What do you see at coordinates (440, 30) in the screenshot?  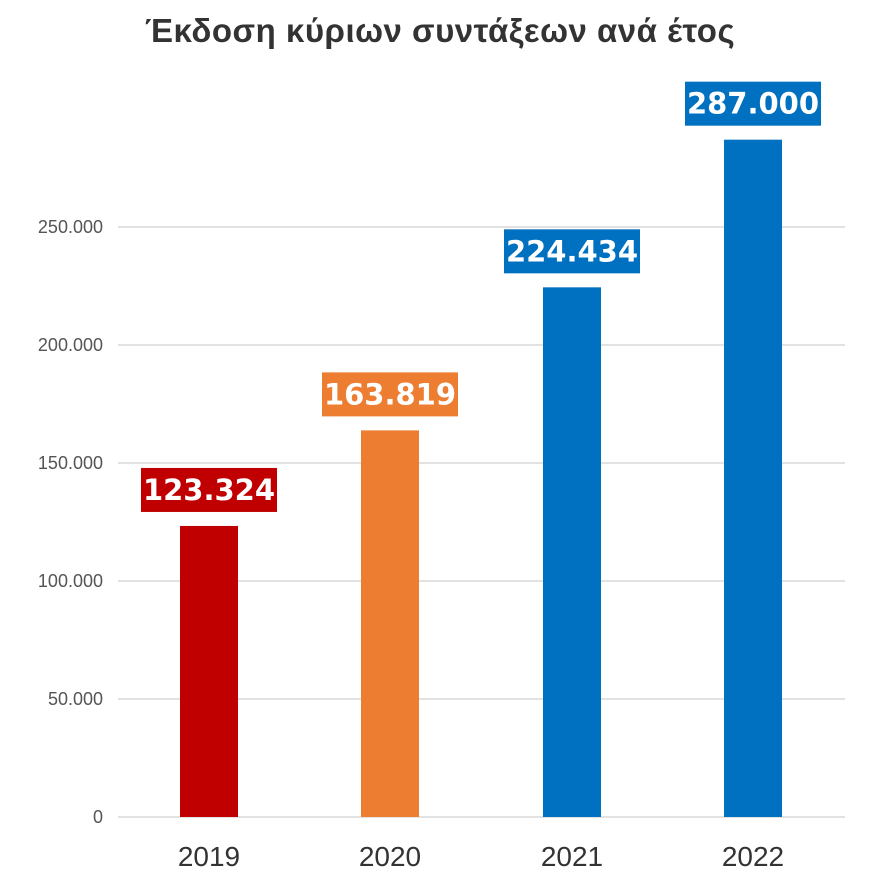 I see `chart-title: Έκδοση κύριων συντάξεων ανά έτος` at bounding box center [440, 30].